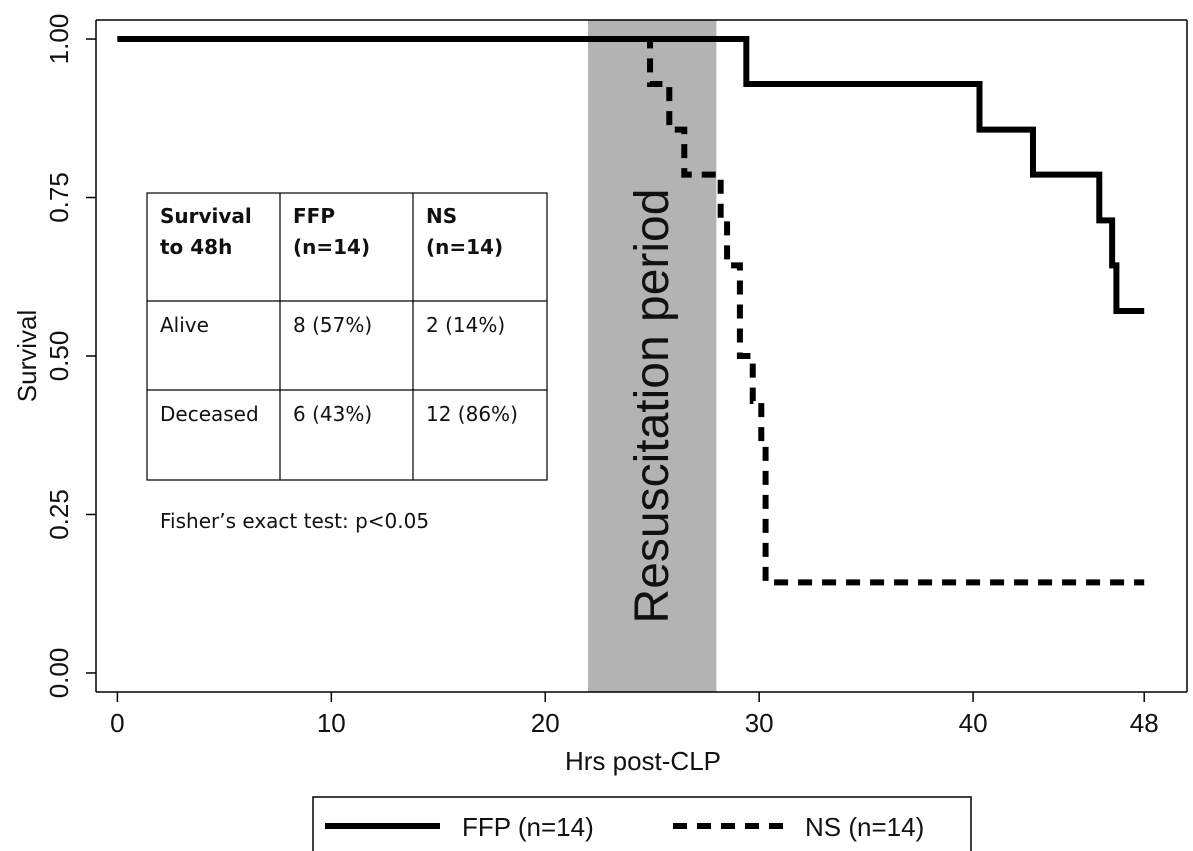 This screenshot has width=1193, height=851. What do you see at coordinates (59, 514) in the screenshot?
I see `y-tick-label: 0.25` at bounding box center [59, 514].